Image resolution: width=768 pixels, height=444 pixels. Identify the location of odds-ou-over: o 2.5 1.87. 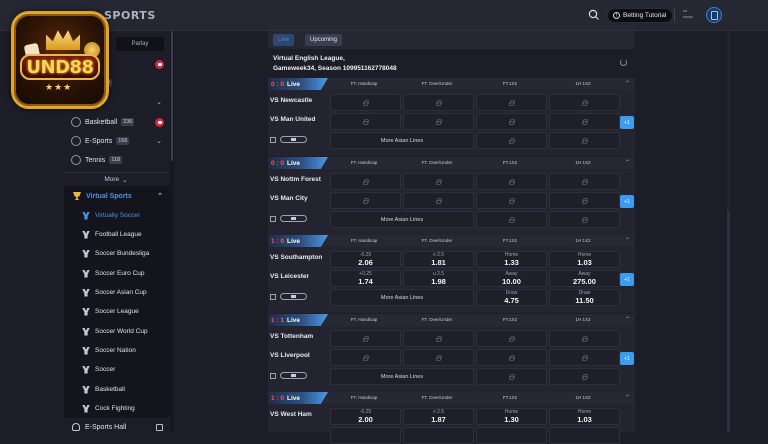
(438, 416).